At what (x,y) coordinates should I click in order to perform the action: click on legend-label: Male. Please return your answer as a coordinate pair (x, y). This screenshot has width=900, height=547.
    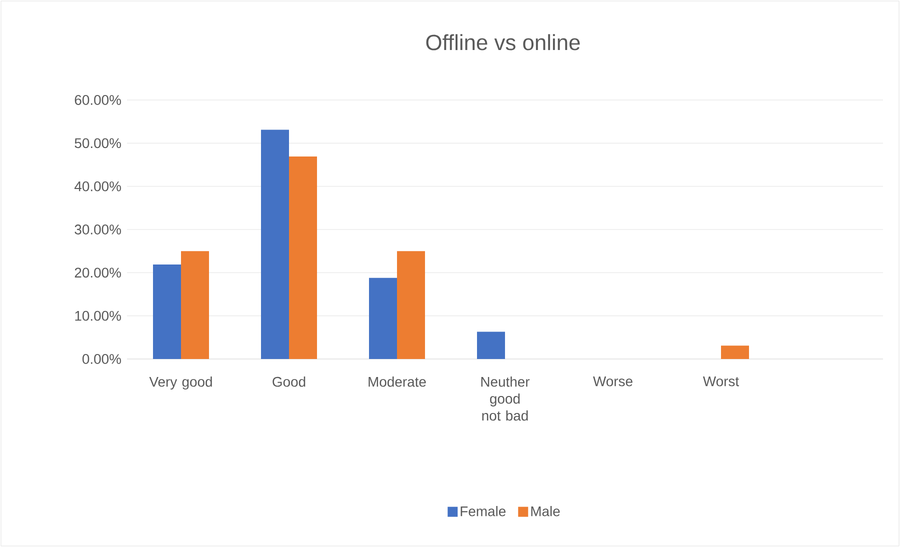
    Looking at the image, I should click on (545, 511).